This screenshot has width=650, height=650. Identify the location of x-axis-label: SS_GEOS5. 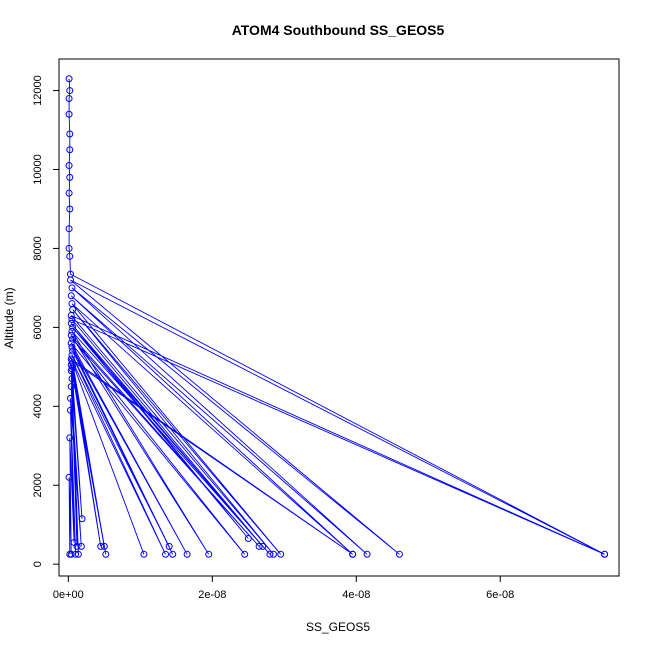
(338, 627).